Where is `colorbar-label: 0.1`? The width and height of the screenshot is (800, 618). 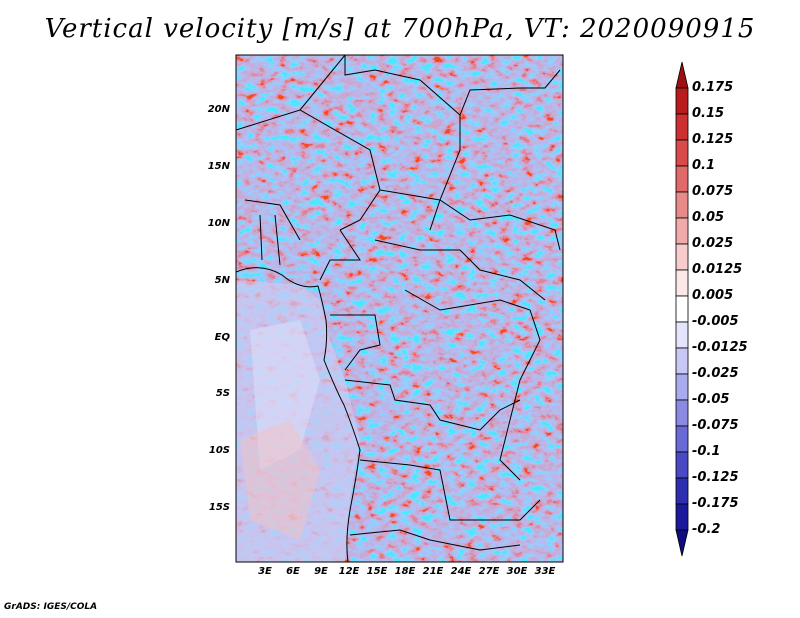 colorbar-label: 0.1 is located at coordinates (704, 165).